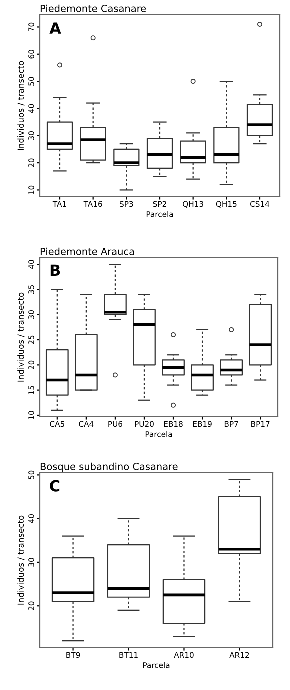 Image resolution: width=290 pixels, height=690 pixels. I want to click on annotation: C, so click(55, 486).